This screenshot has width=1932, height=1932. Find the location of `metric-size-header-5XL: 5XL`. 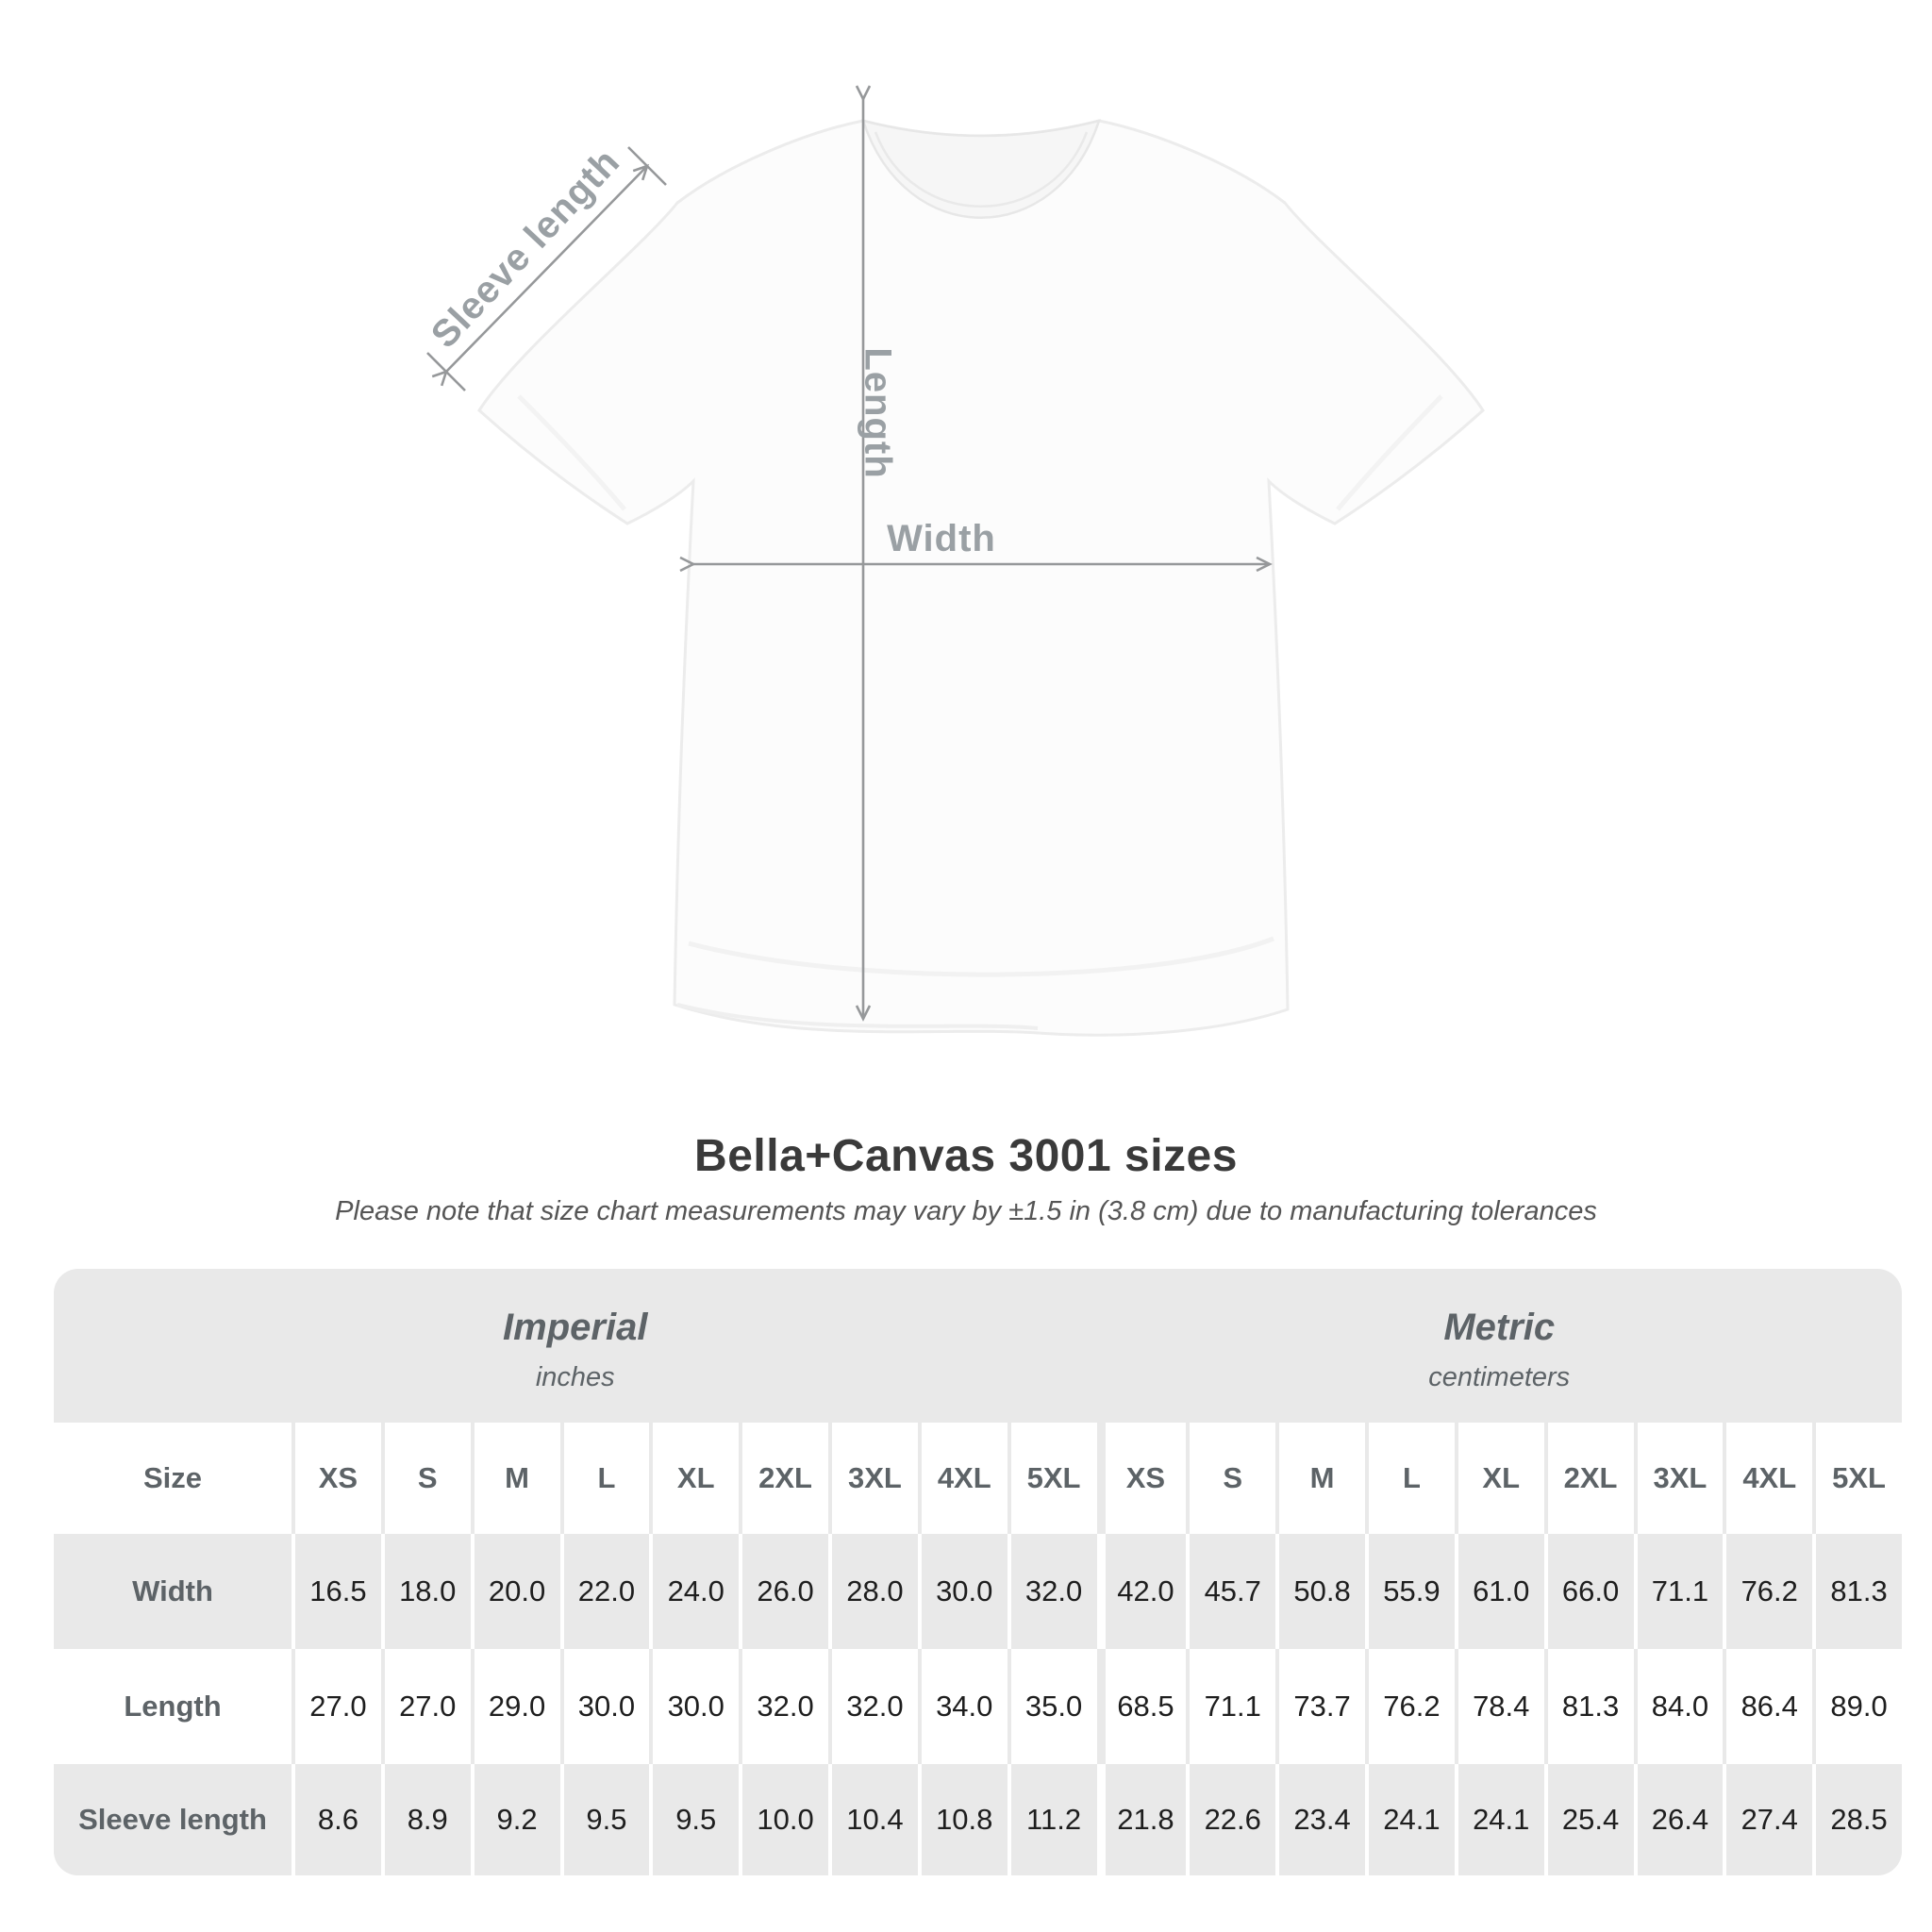

metric-size-header-5XL: 5XL is located at coordinates (1857, 1478).